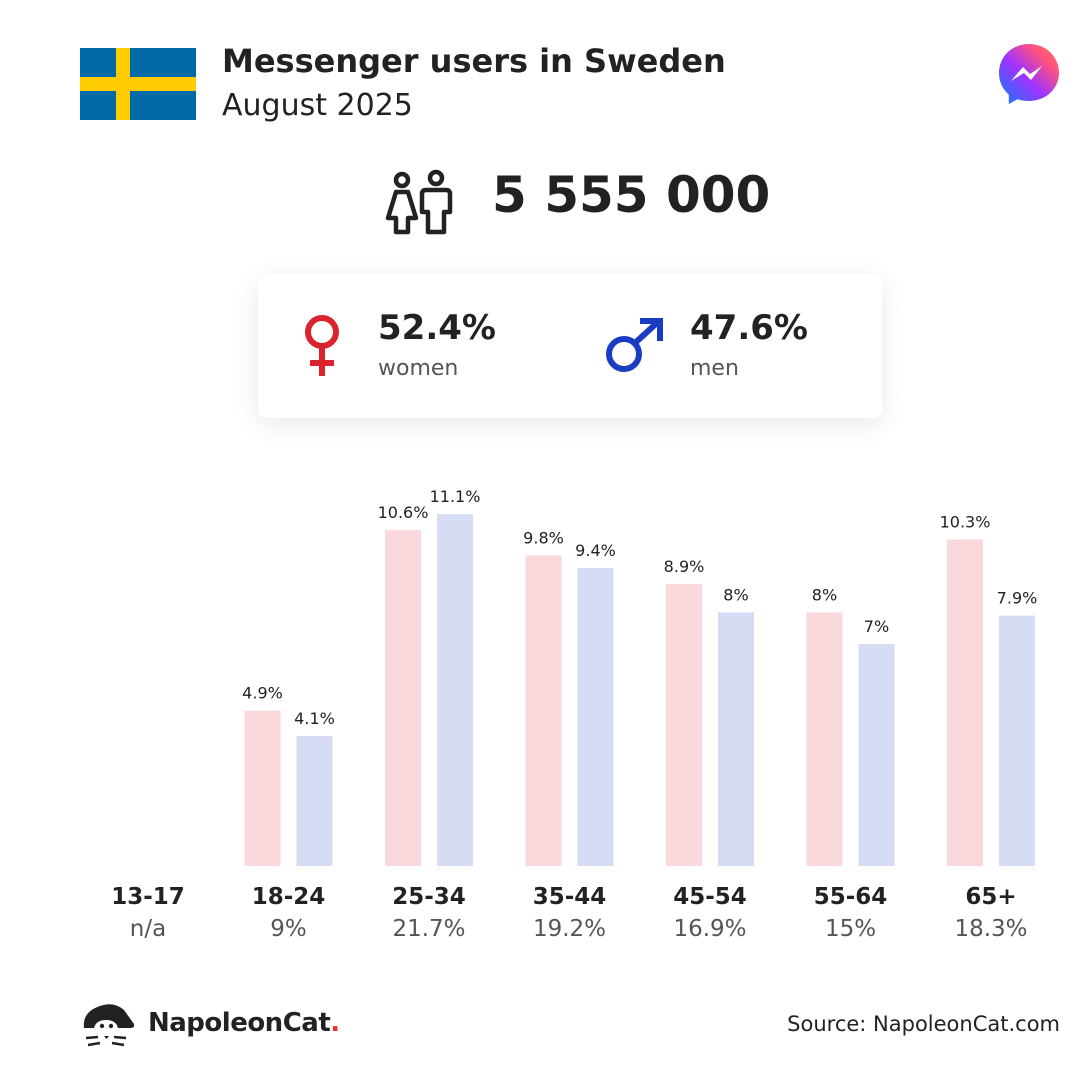 The image size is (1080, 1080). What do you see at coordinates (288, 929) in the screenshot?
I see `age-group-share: 9%` at bounding box center [288, 929].